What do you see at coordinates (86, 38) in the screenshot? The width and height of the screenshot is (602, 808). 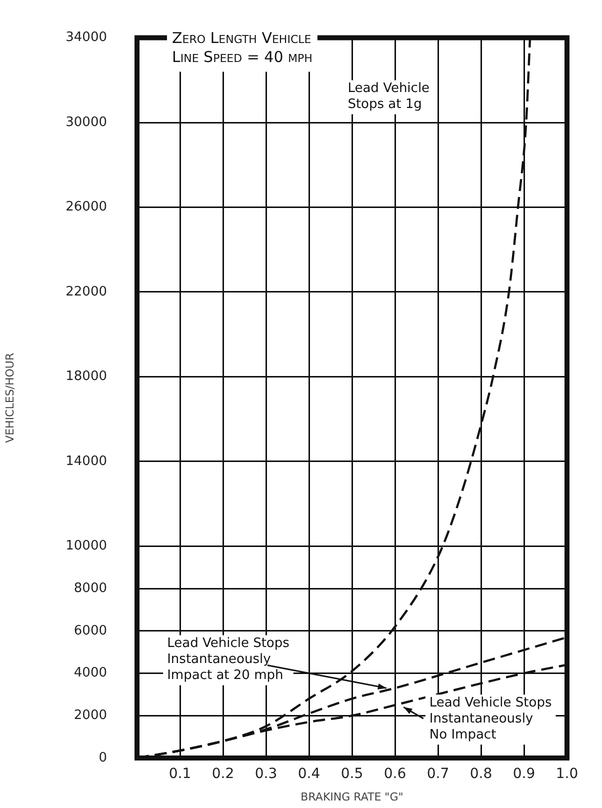 I see `y-tick-label: 34000` at bounding box center [86, 38].